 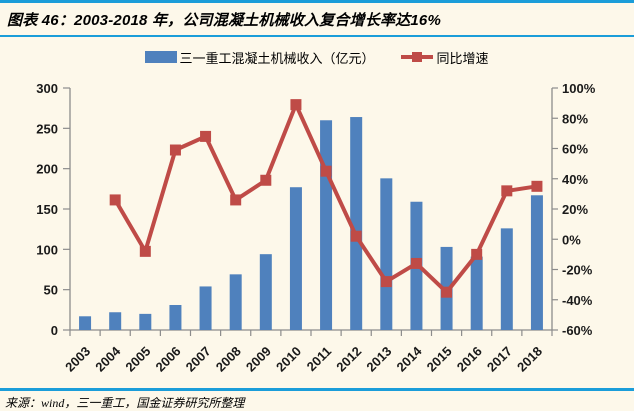 I want to click on right-tick-label: 0%, so click(x=571, y=239).